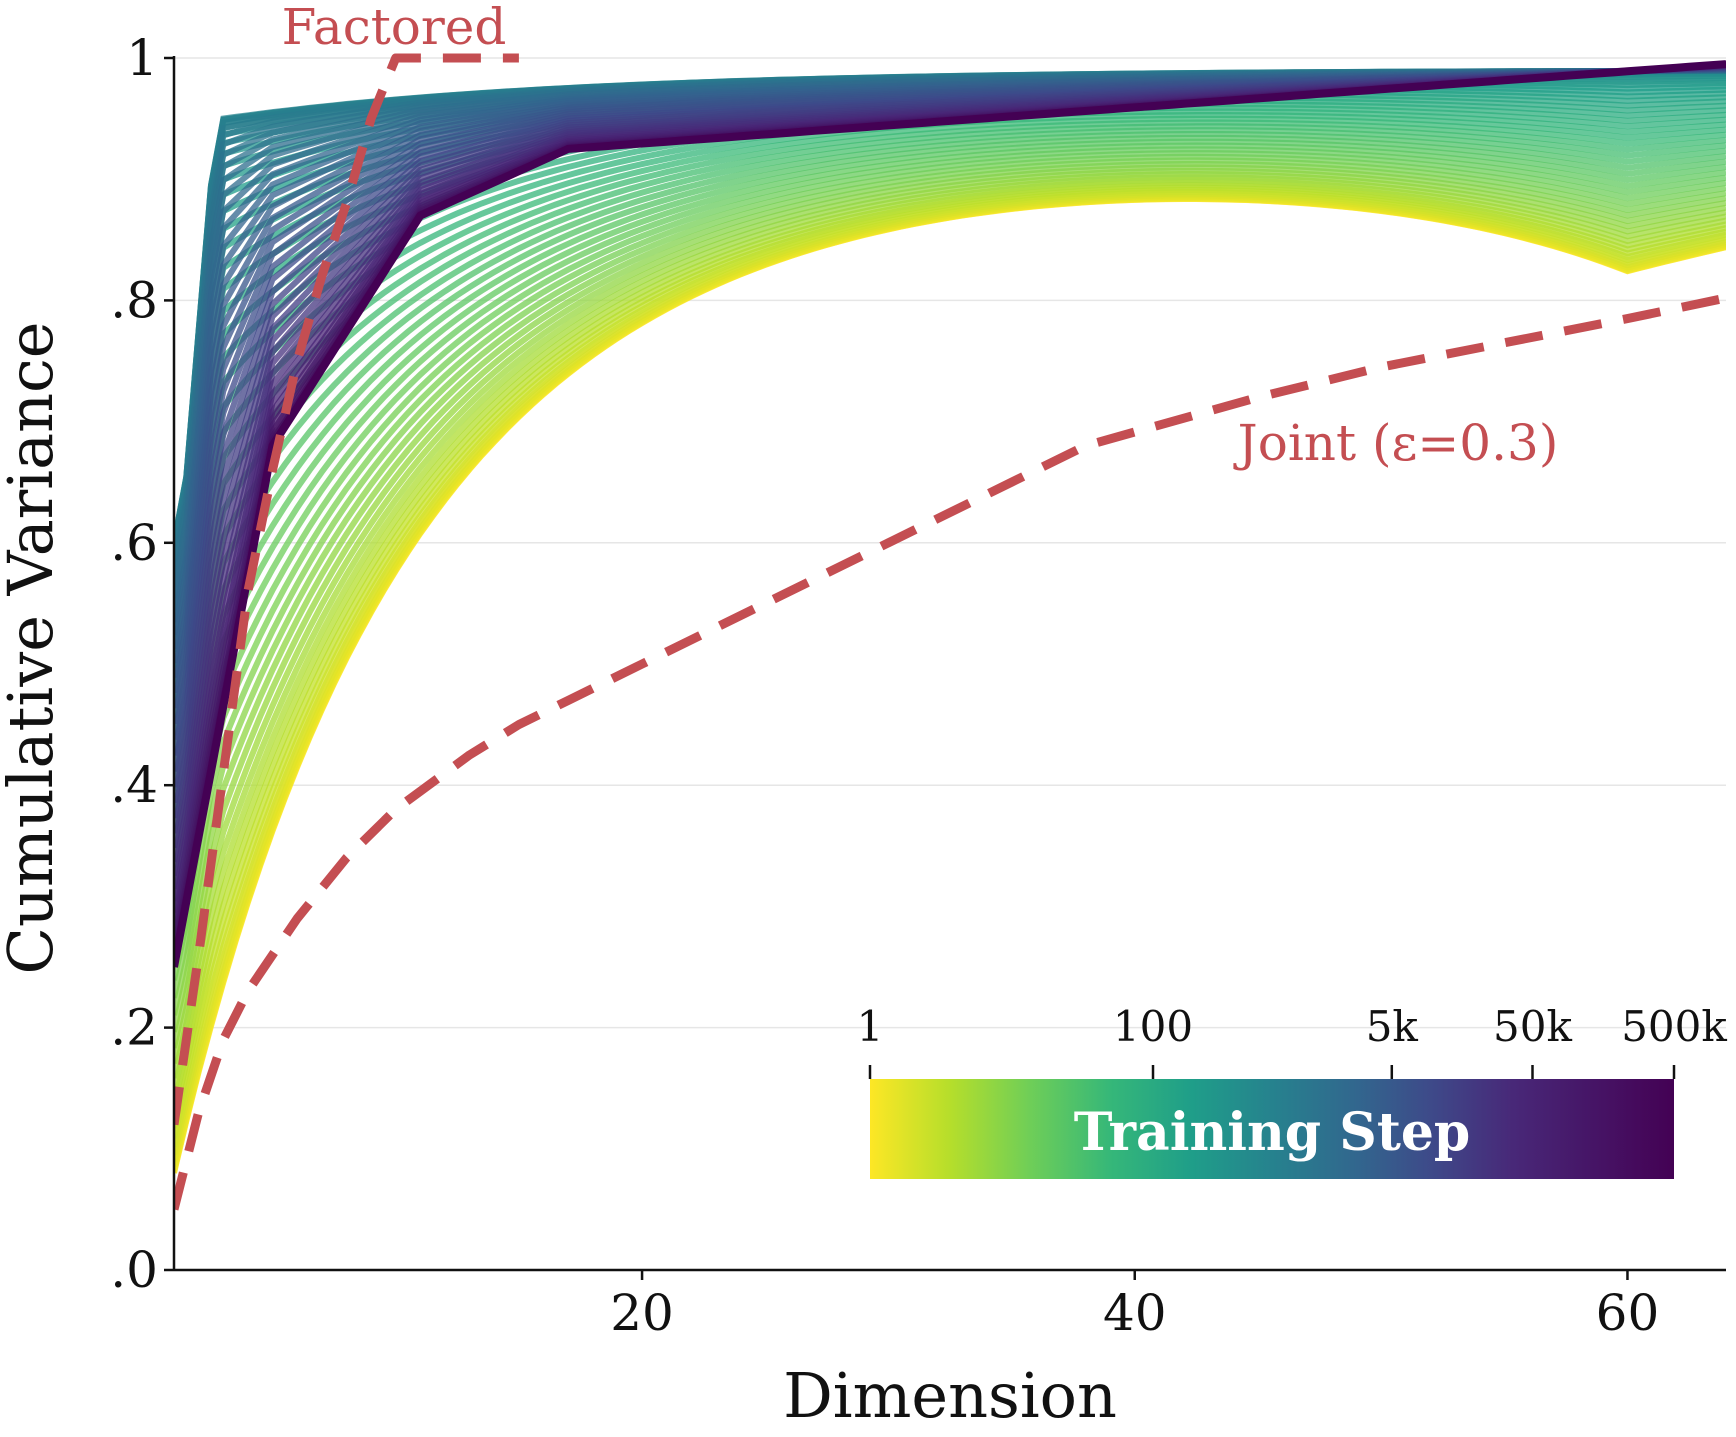  What do you see at coordinates (950, 1395) in the screenshot?
I see `x-axis-title: Dimension` at bounding box center [950, 1395].